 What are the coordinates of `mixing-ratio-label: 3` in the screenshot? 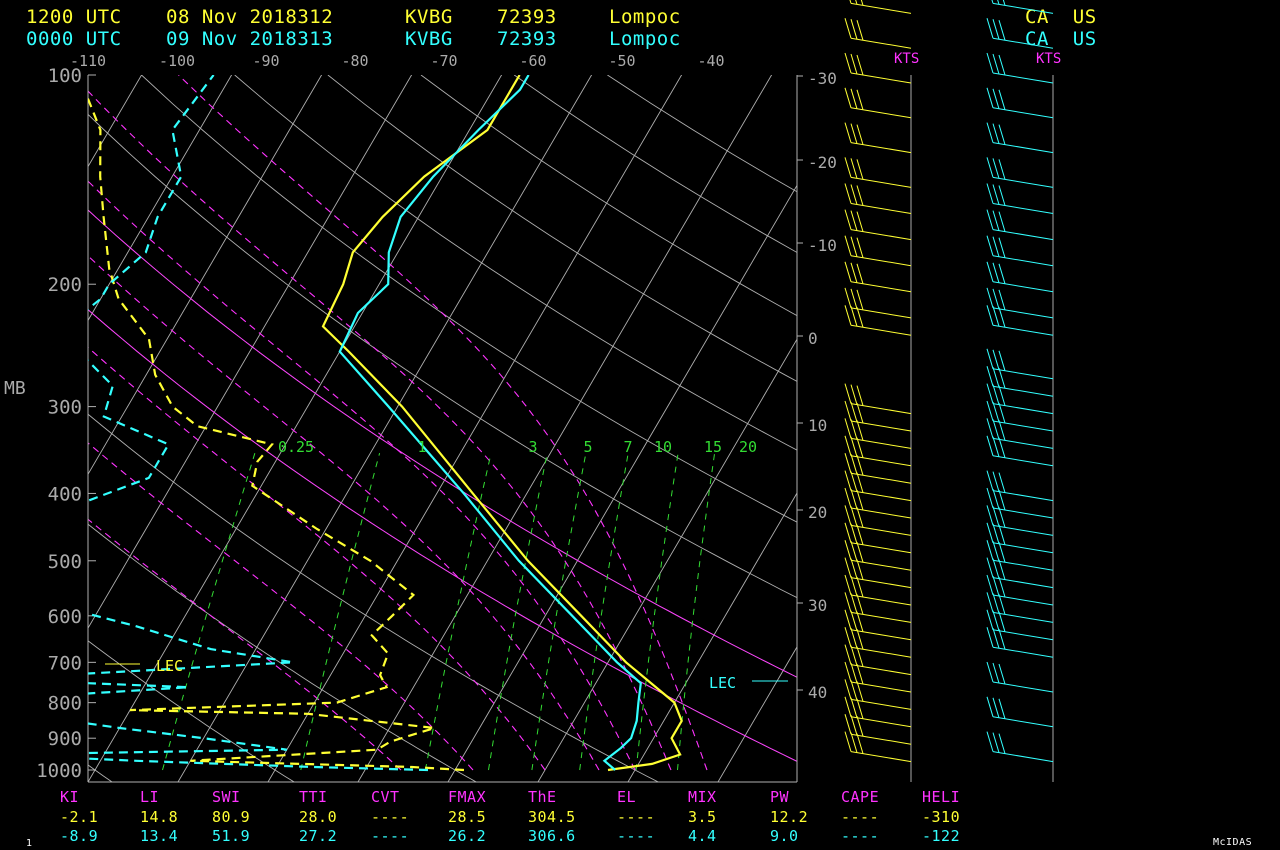 It's located at (532, 447).